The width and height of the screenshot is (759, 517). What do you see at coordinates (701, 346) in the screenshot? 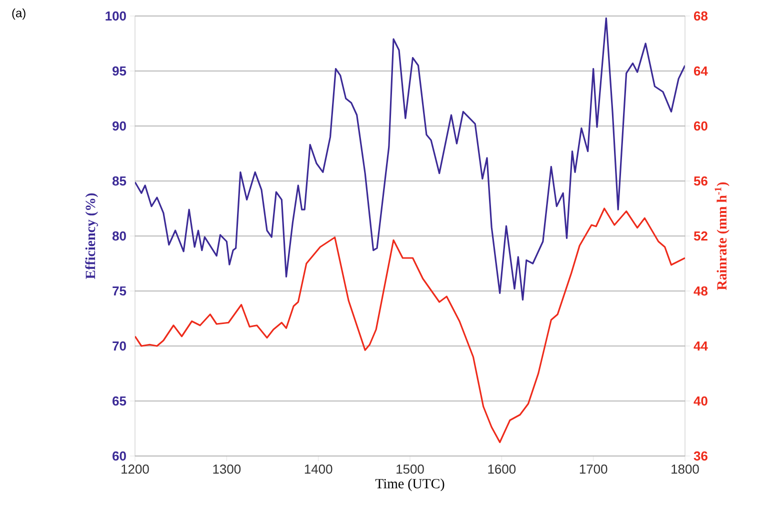
I see `y2-tick-label: 44` at bounding box center [701, 346].